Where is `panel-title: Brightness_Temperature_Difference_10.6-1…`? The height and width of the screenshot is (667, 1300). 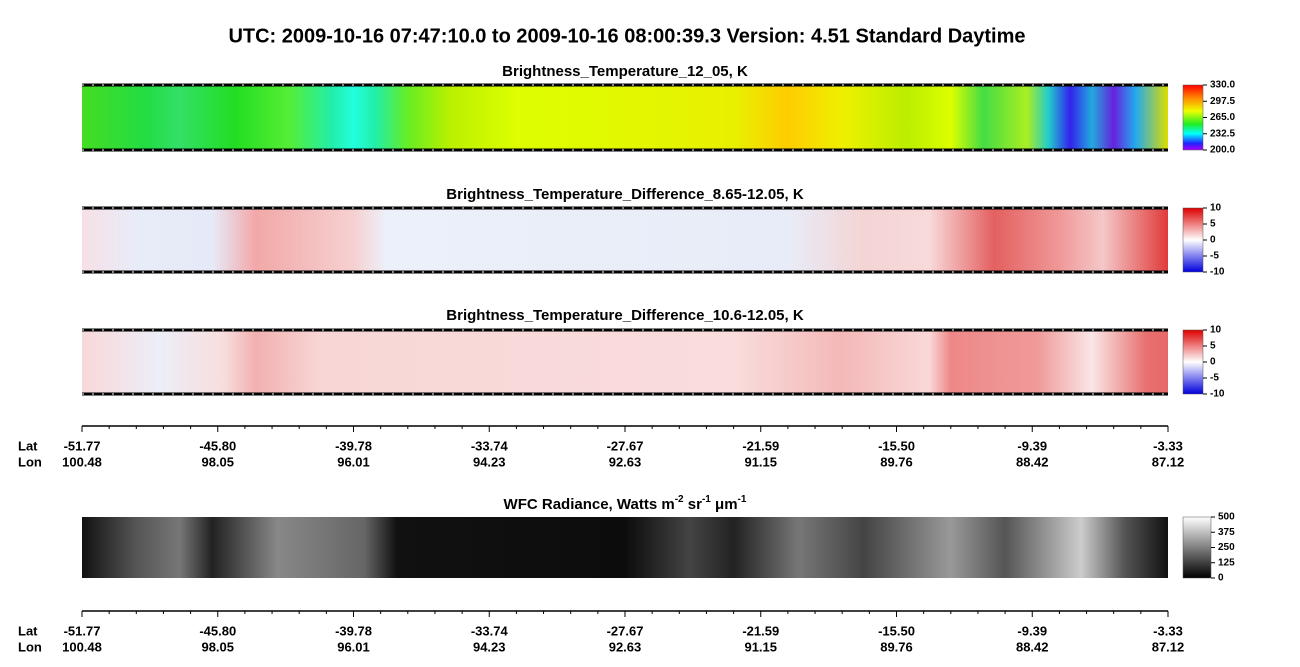
panel-title: Brightness_Temperature_Difference_10.6-1… is located at coordinates (625, 315).